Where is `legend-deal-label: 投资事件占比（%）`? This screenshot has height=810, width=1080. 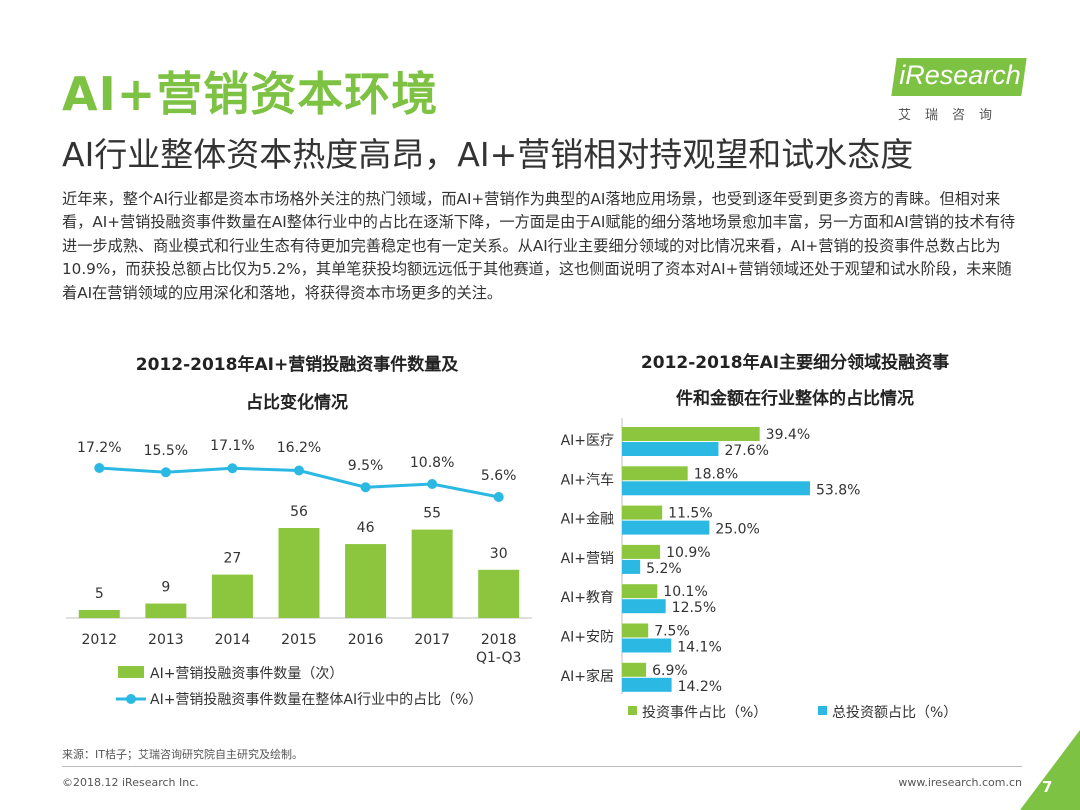 legend-deal-label: 投资事件占比（%） is located at coordinates (704, 713).